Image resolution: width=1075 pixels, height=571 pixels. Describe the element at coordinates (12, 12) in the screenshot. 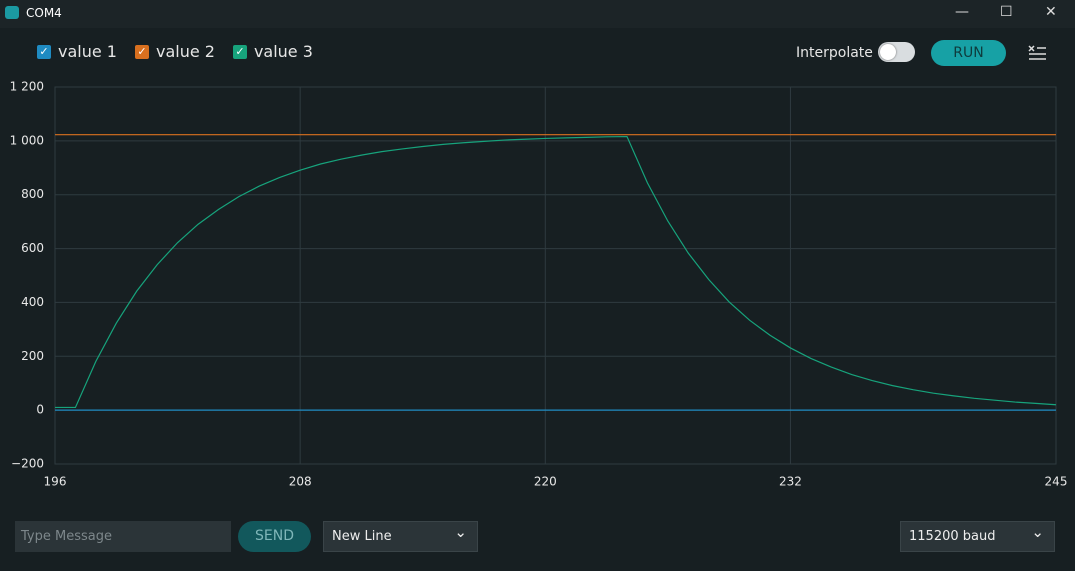

I see `app-icon` at that location.